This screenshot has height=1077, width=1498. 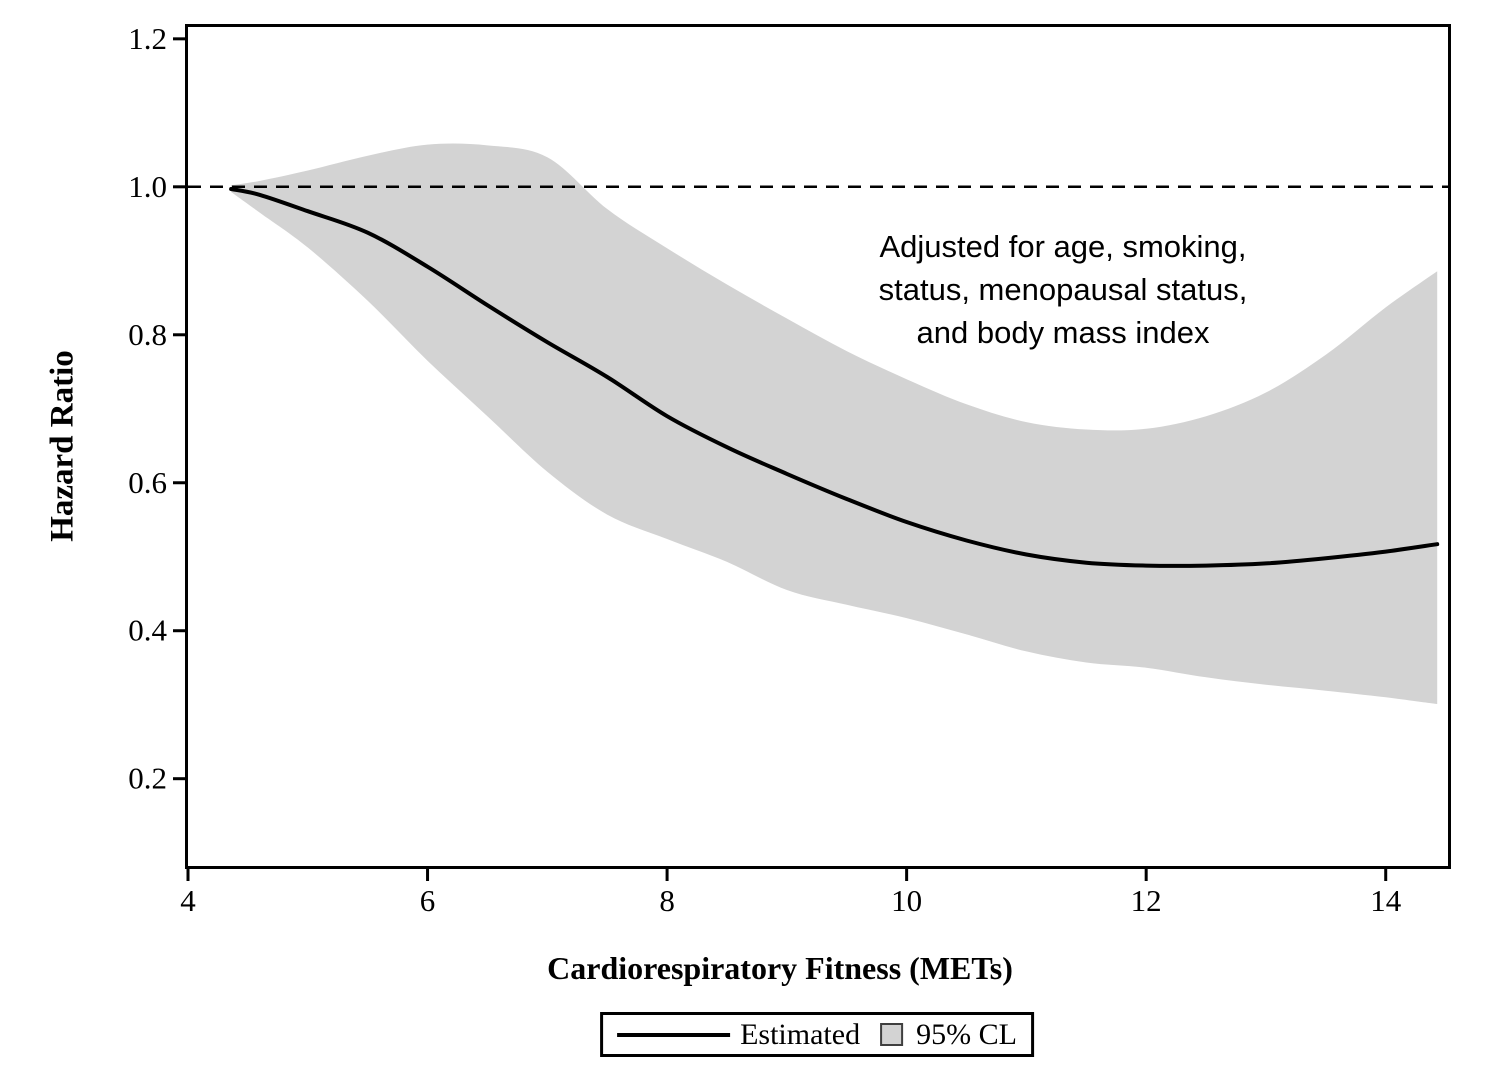 I want to click on x-axis-title: Cardiorespiratory Fitness (METs), so click(x=780, y=968).